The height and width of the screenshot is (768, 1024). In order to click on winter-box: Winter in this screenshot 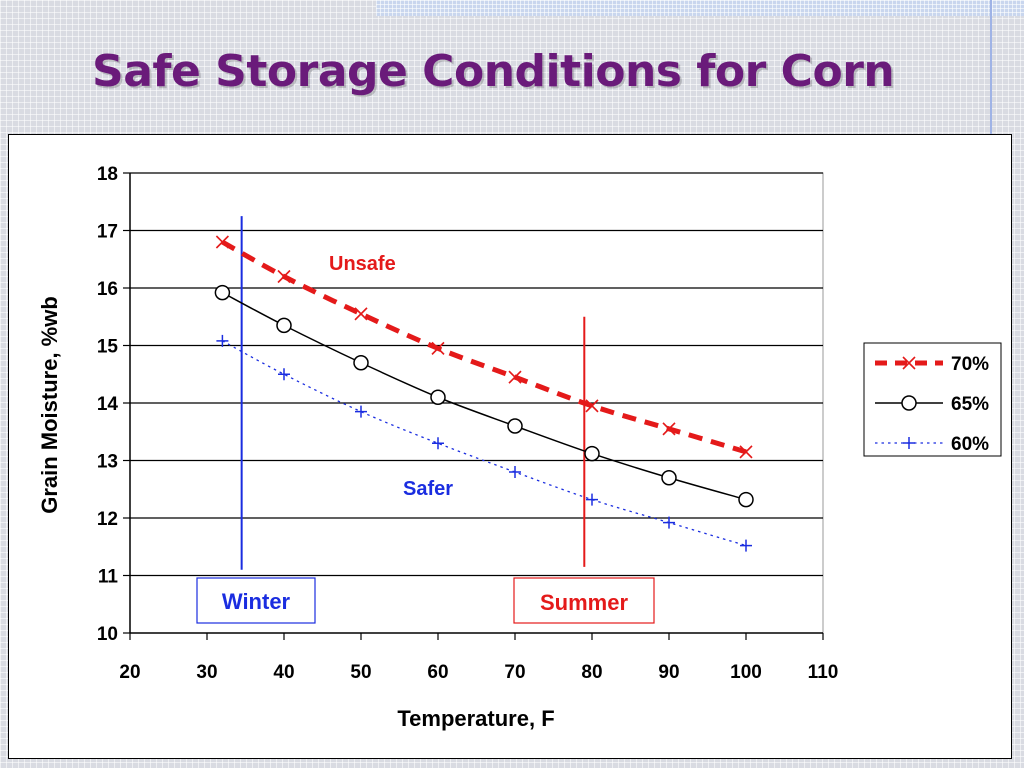, I will do `click(256, 600)`.